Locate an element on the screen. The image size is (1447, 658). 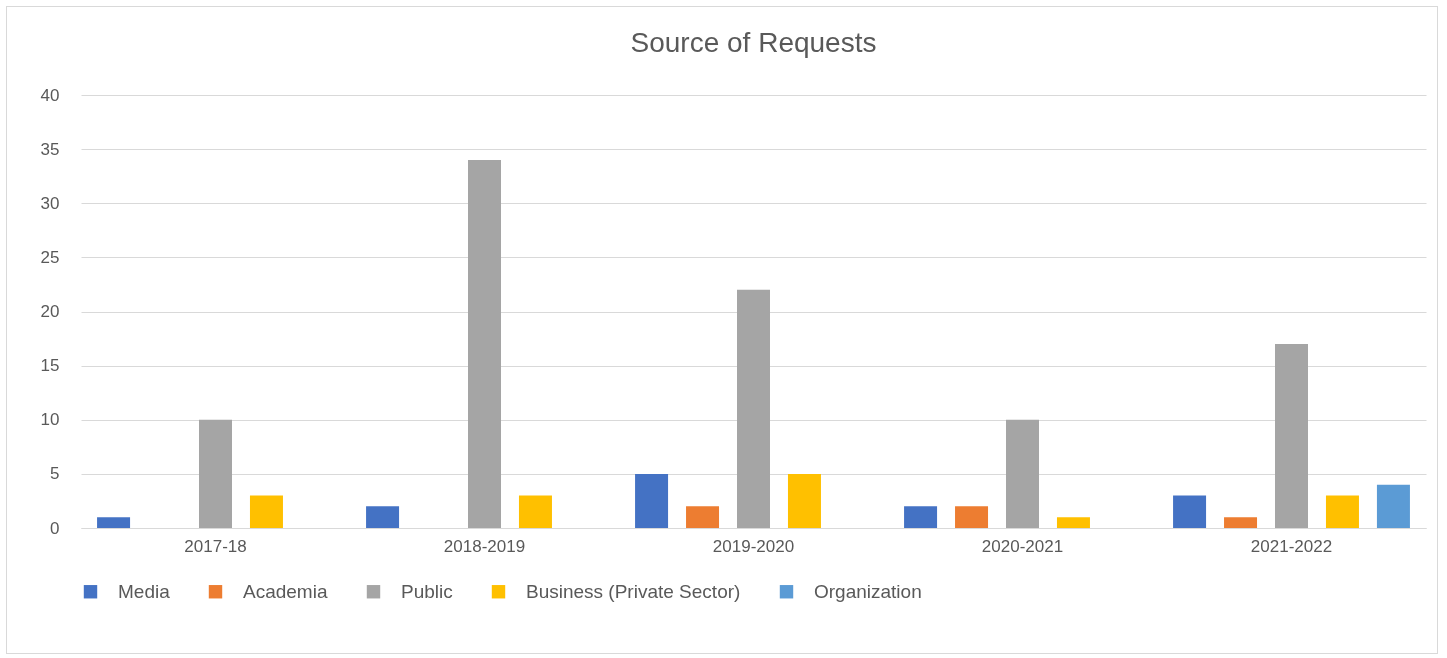
x-tick-label: 2020-2021 is located at coordinates (1022, 546).